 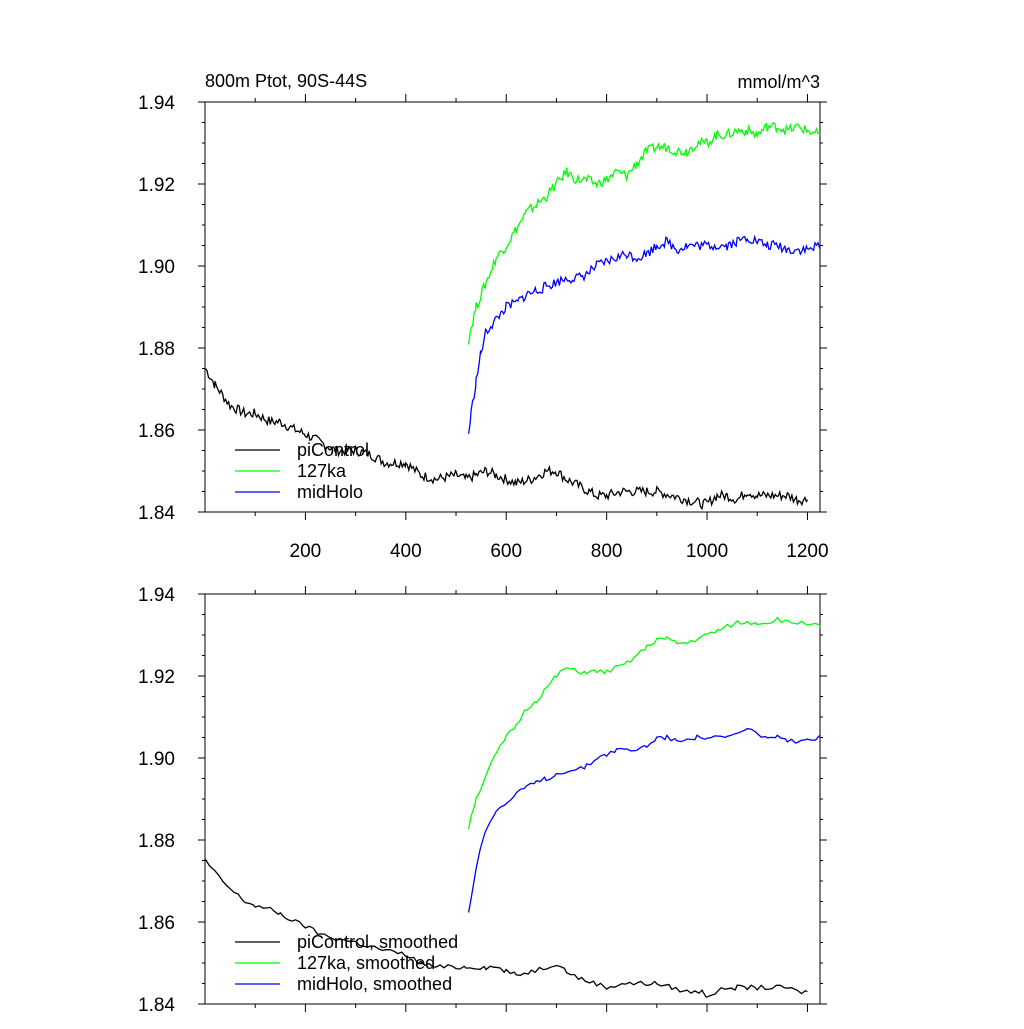 I want to click on x-tick-label: 1000, so click(x=707, y=551).